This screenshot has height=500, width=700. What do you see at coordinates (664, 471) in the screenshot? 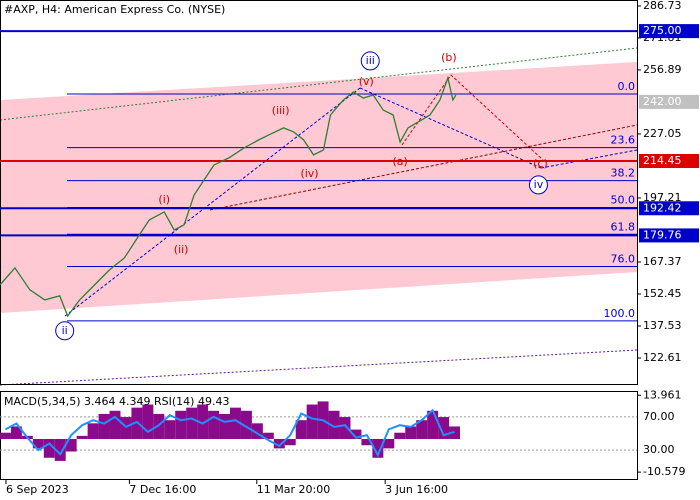
I see `y-tick-label: -10.579` at bounding box center [664, 471].